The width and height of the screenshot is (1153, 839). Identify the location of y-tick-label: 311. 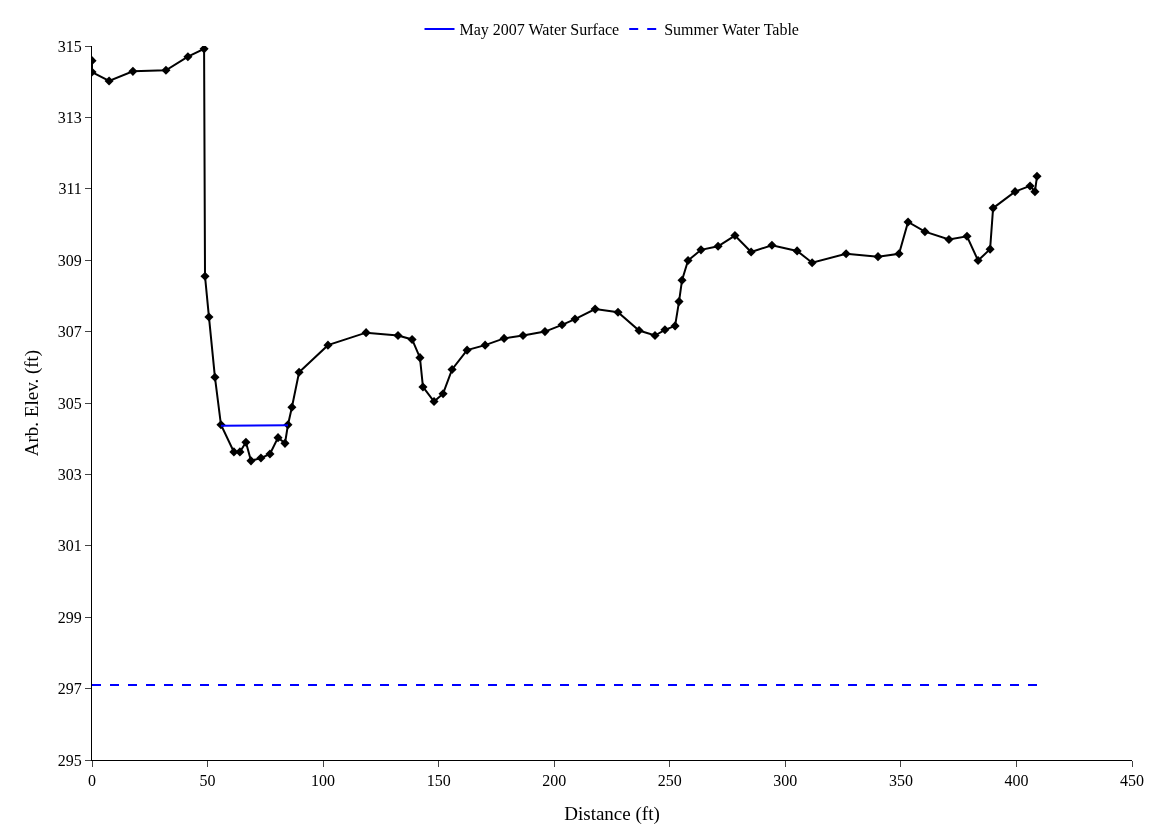
(70, 189).